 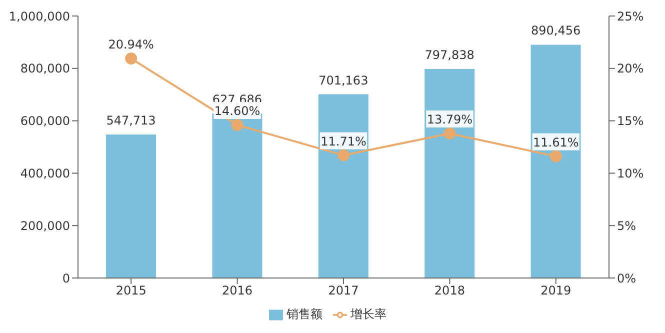 What do you see at coordinates (449, 119) in the screenshot?
I see `data-label: 13.79%` at bounding box center [449, 119].